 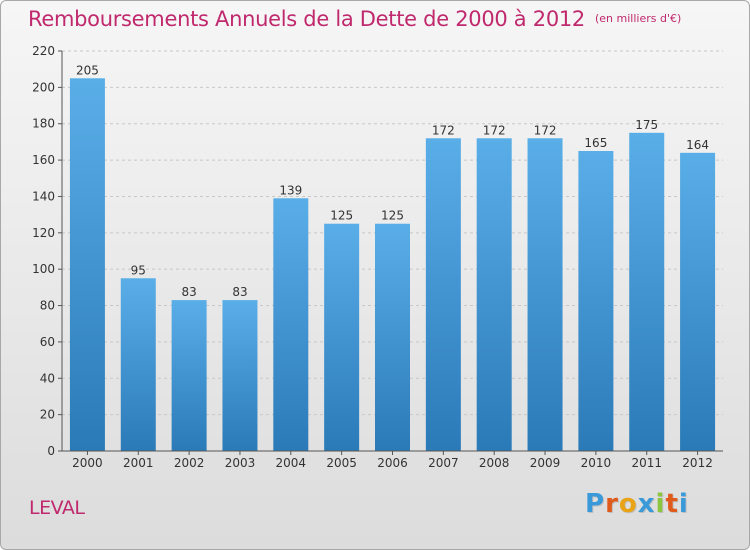 I want to click on x-tick-label: 2001, so click(x=138, y=463).